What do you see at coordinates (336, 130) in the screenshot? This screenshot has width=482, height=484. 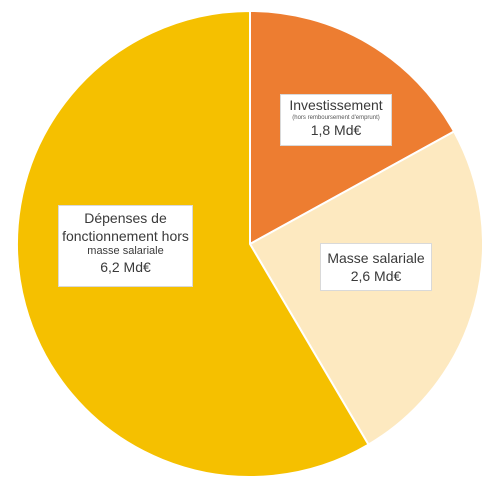 I see `label-investissement-value: 1,8 Md€` at bounding box center [336, 130].